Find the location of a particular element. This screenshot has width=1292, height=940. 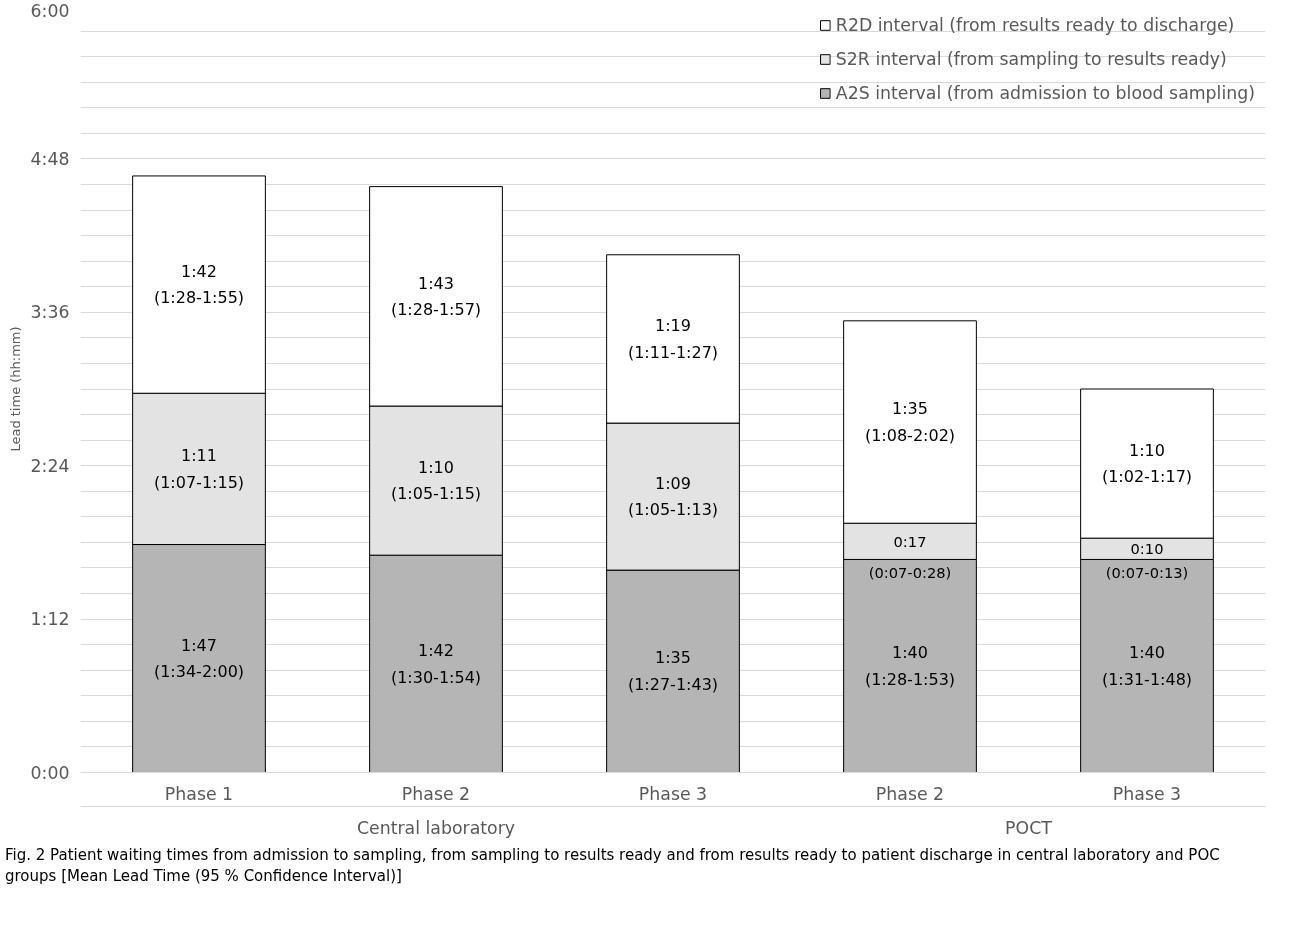

y-tick-label: 2:24 is located at coordinates (50, 465).